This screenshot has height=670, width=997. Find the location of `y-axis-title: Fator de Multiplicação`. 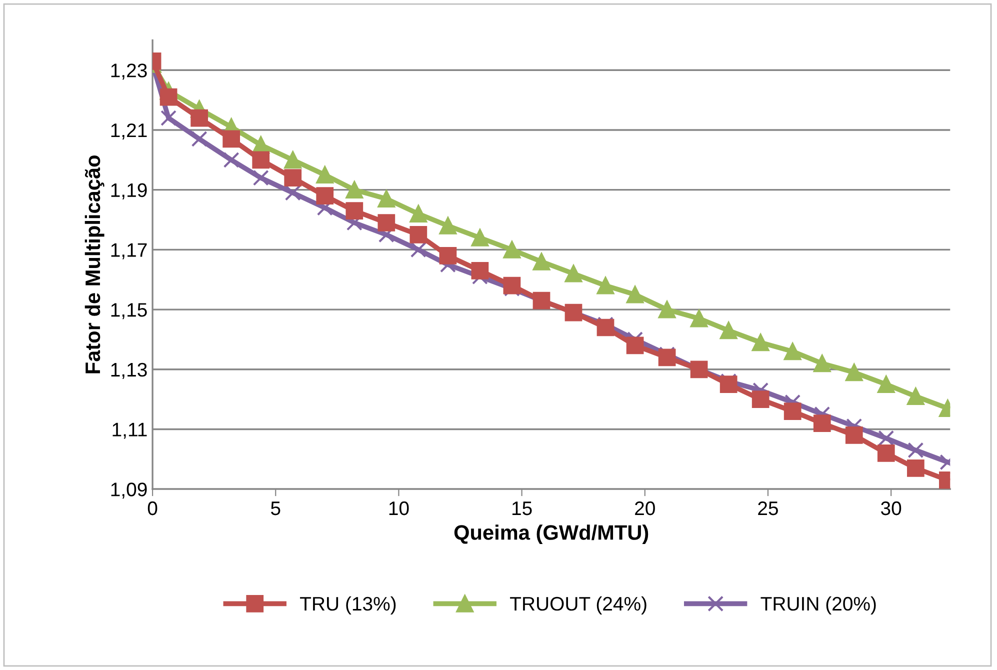

y-axis-title: Fator de Multiplicação is located at coordinates (94, 264).